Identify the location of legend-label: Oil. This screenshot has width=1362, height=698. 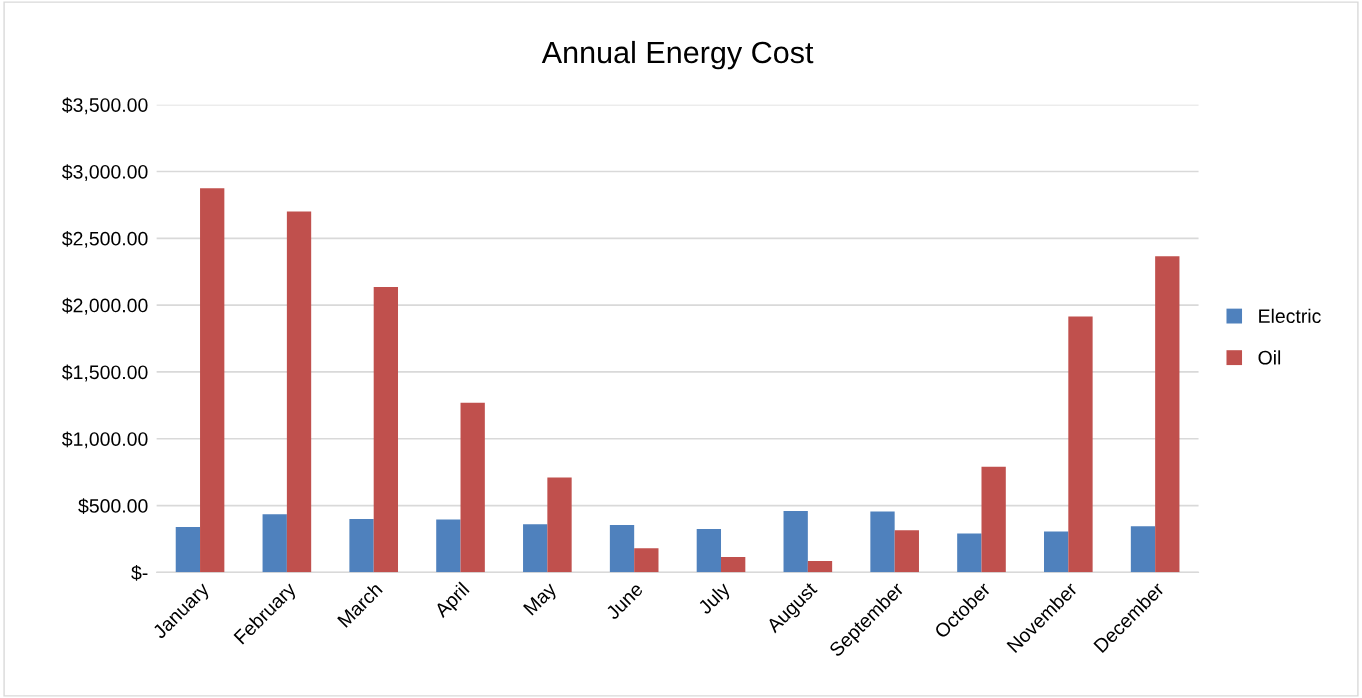
(1269, 357).